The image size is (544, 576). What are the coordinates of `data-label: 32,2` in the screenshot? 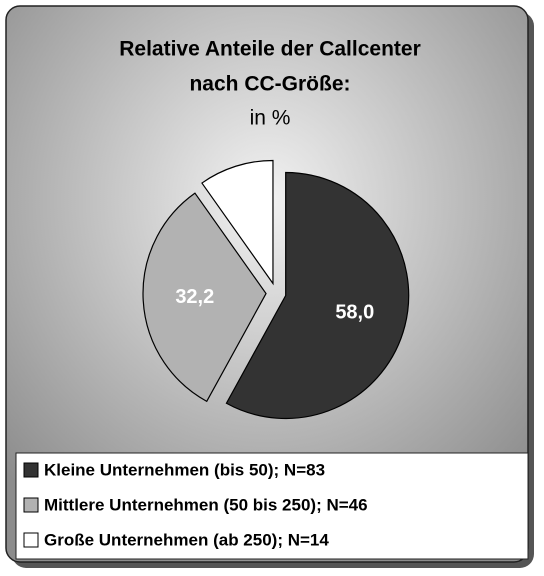 It's located at (194, 297).